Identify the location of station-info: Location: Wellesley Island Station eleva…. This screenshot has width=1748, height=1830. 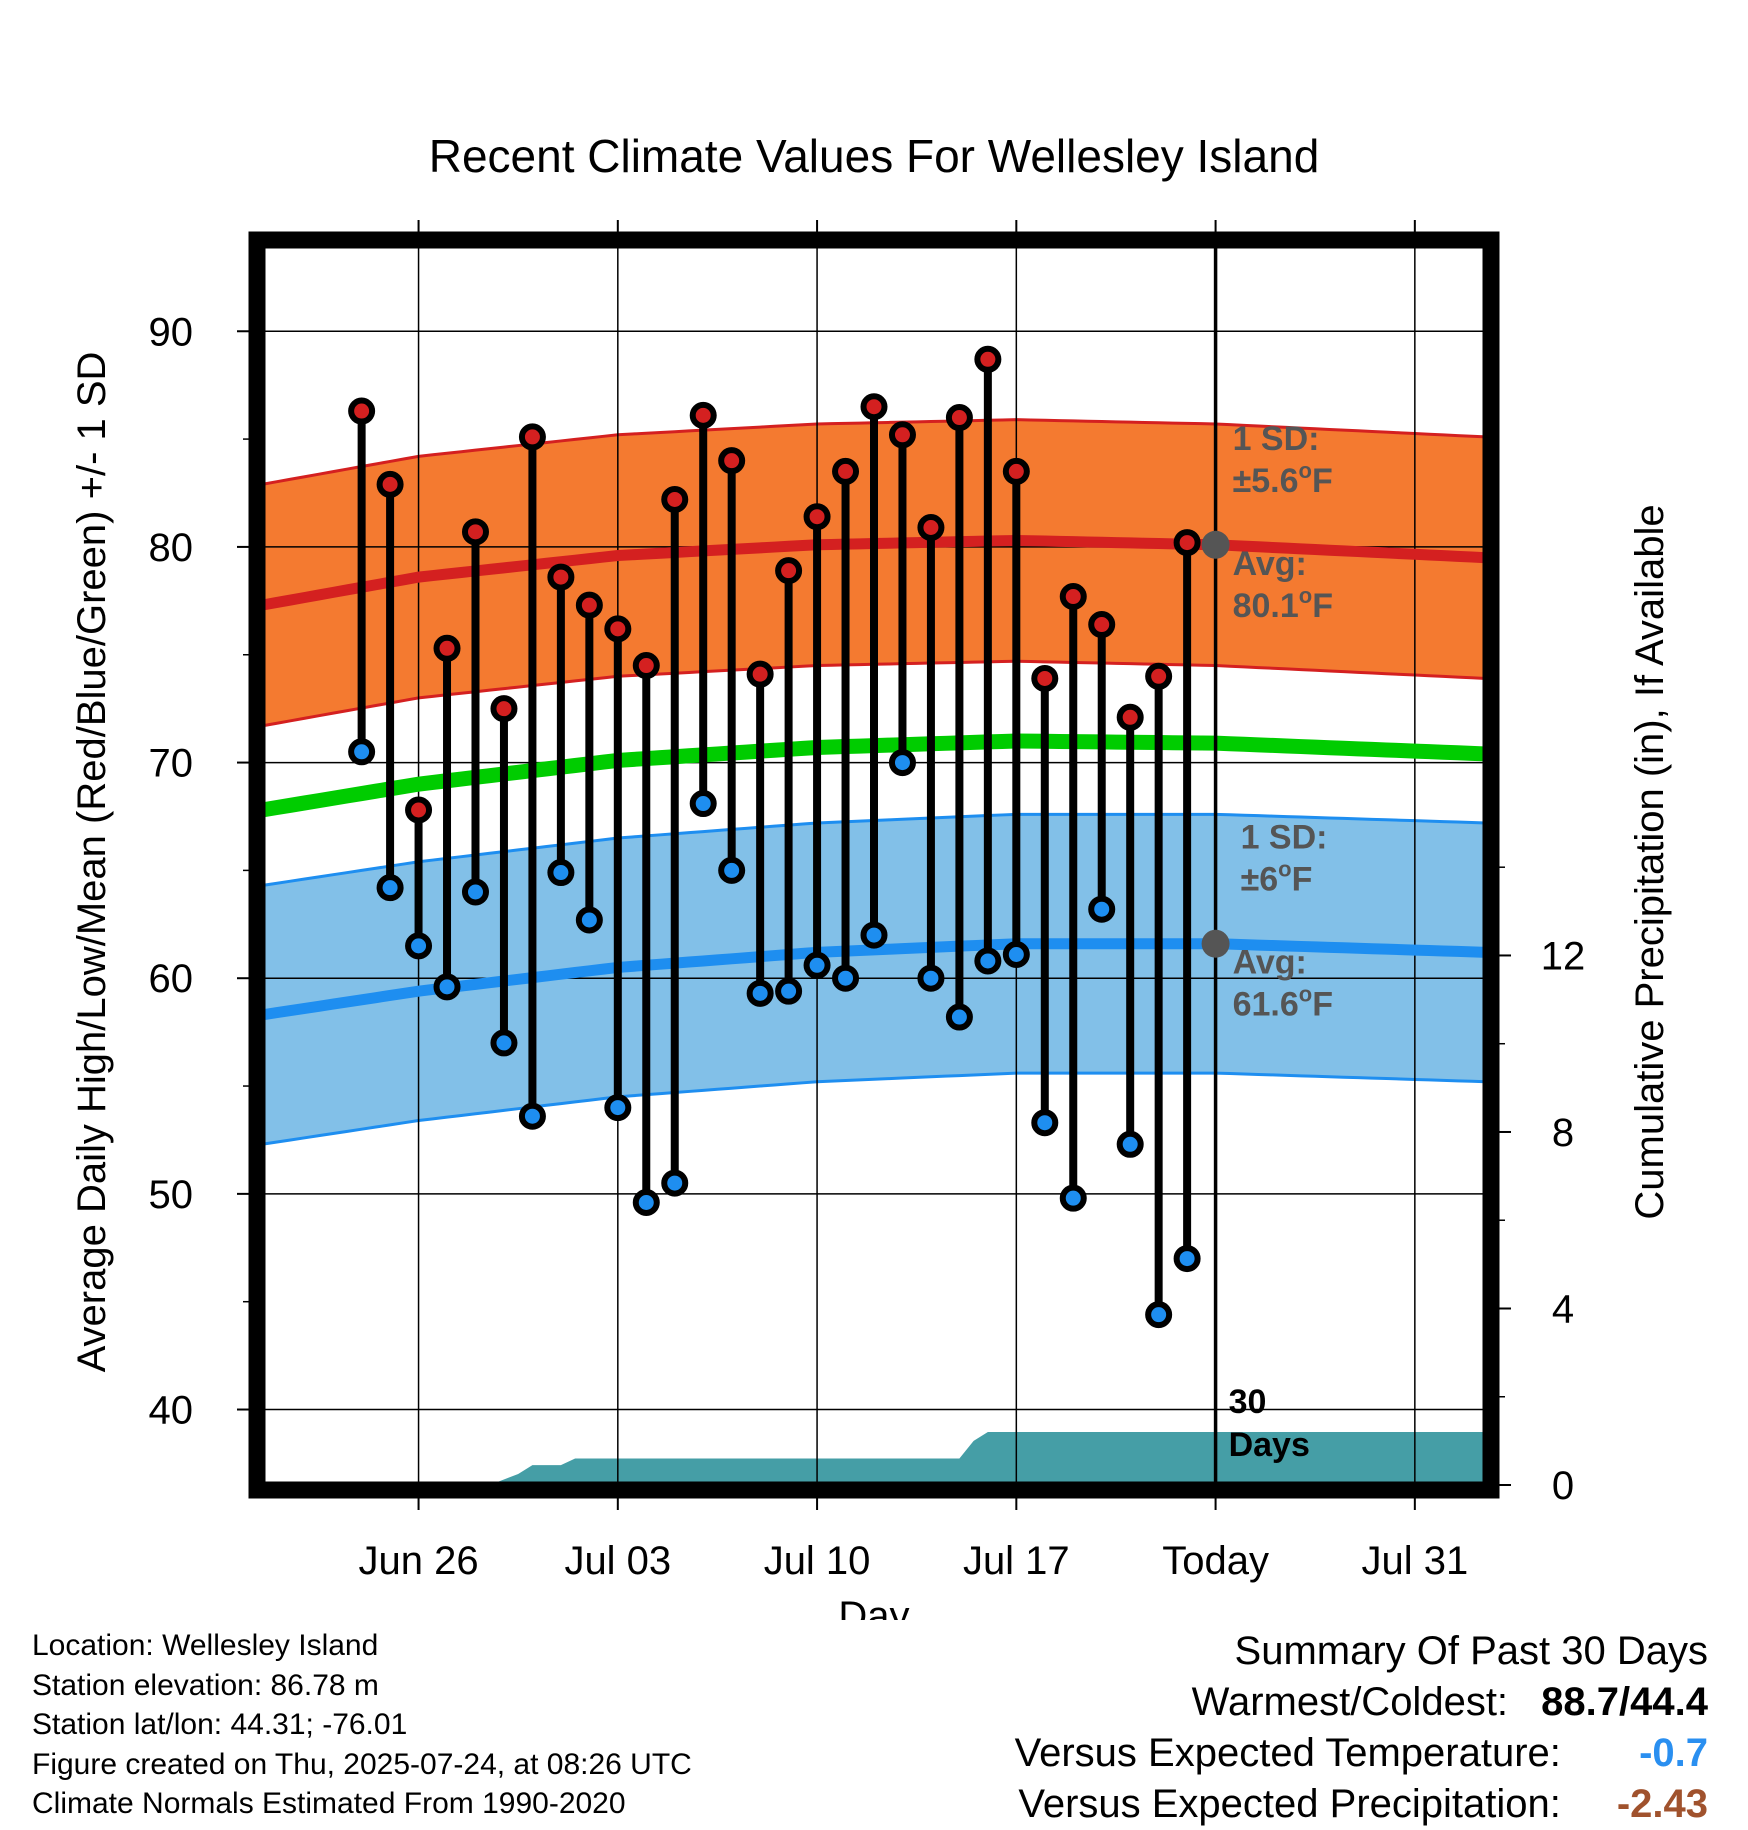
(362, 1725).